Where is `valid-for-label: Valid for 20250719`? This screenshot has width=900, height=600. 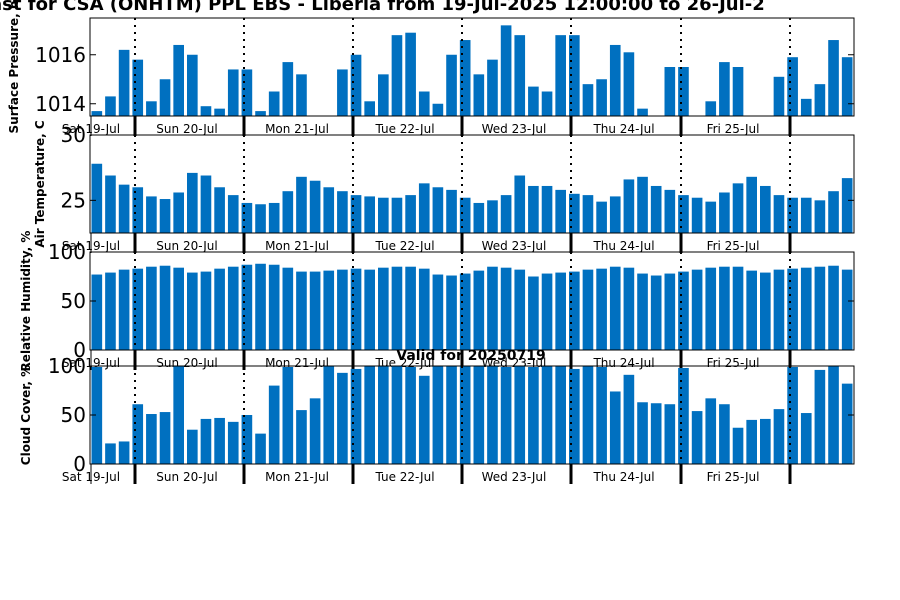
valid-for-label: Valid for 20250719 is located at coordinates (470, 356).